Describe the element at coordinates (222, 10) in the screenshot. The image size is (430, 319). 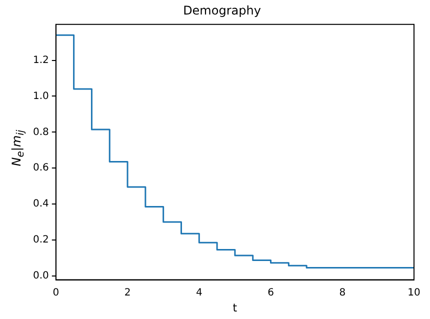
I see `chart-title: Demography` at that location.